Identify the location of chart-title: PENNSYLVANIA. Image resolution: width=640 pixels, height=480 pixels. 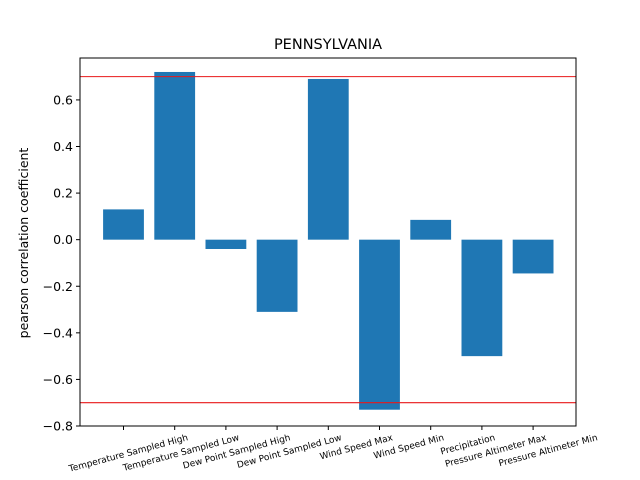
(328, 45).